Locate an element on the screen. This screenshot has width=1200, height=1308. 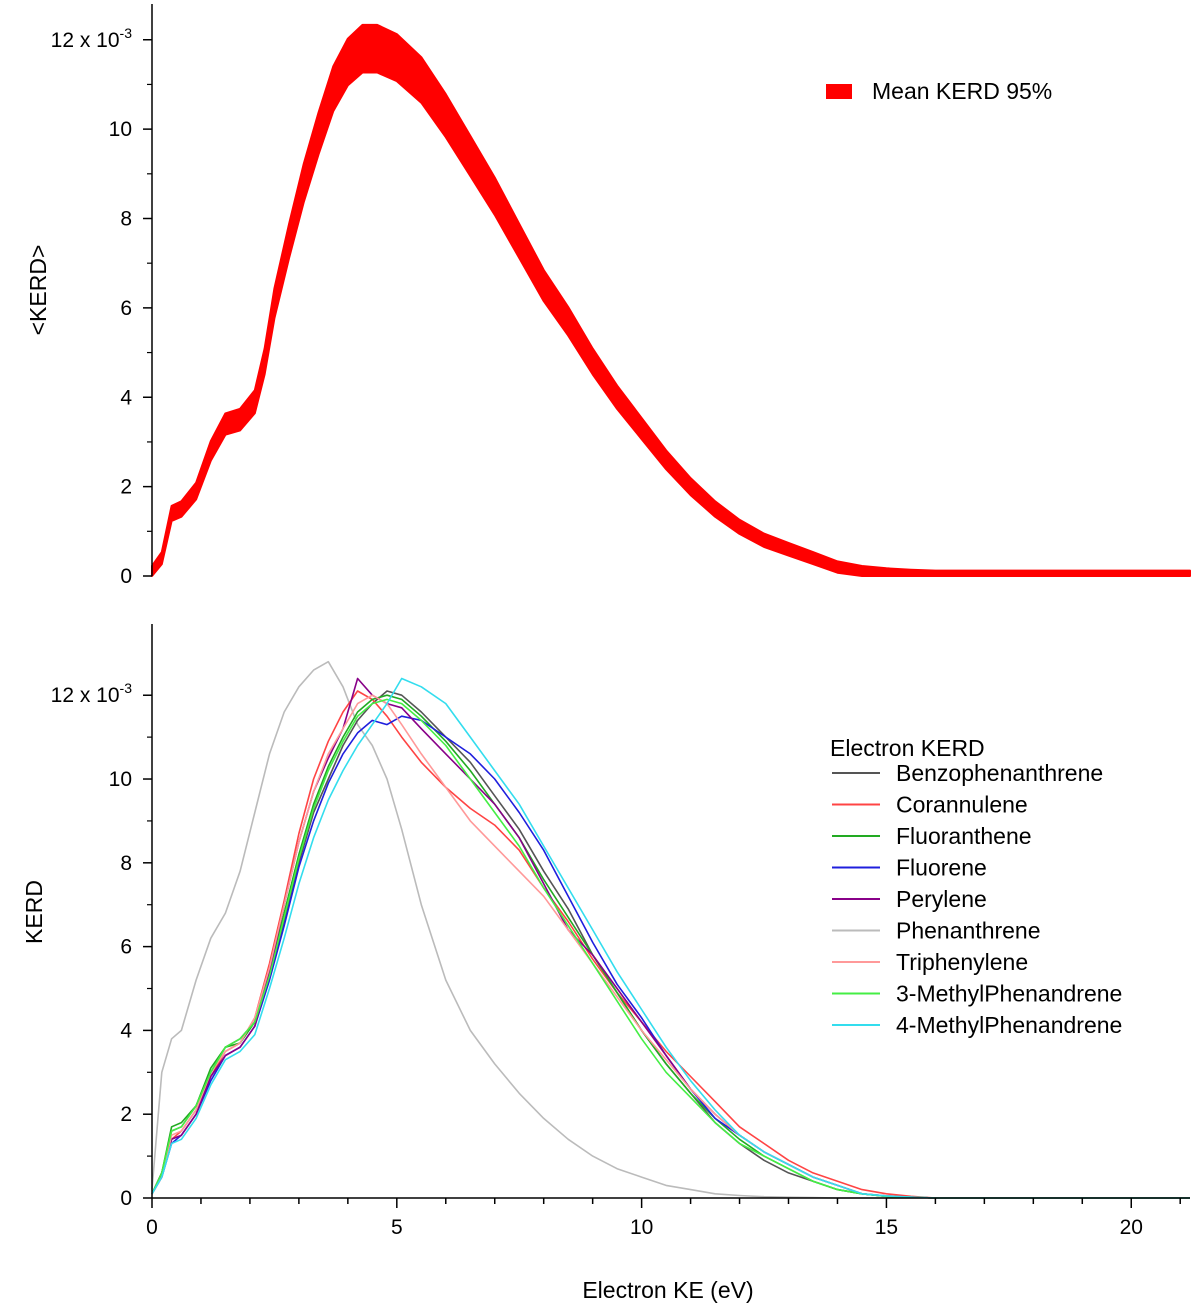
x-tick-label: 5 is located at coordinates (397, 1227).